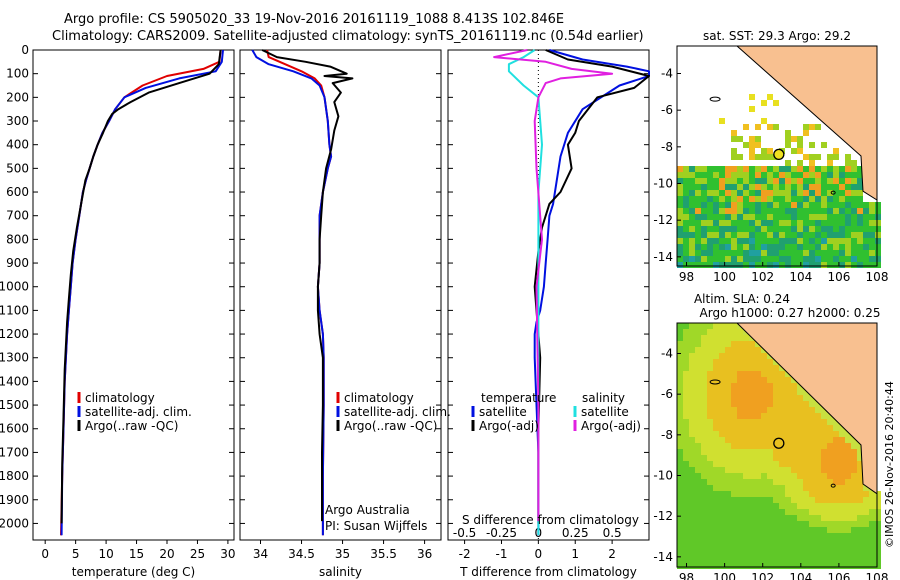  Describe the element at coordinates (17, 168) in the screenshot. I see `y-tick-label: 500` at that location.